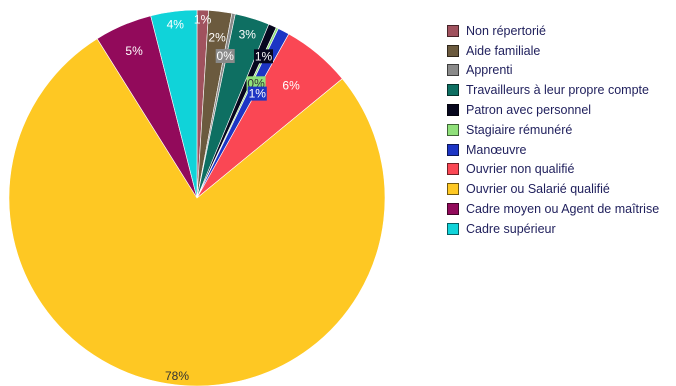 The image size is (676, 386). Describe the element at coordinates (248, 35) in the screenshot. I see `slice-value-label: 3%` at that location.